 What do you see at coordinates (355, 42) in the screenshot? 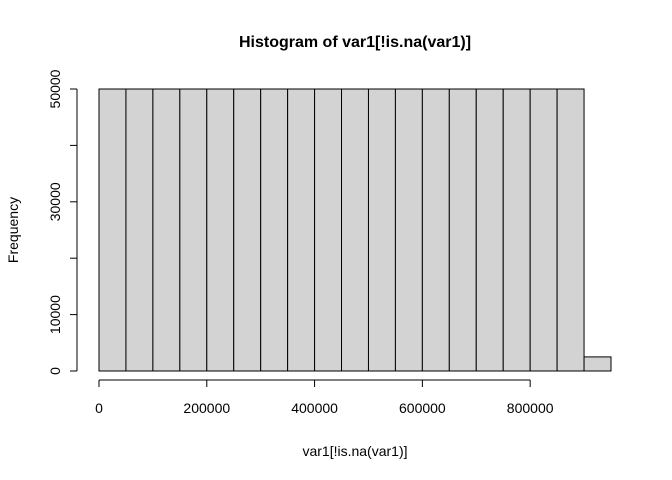
I see `chart-title: Histogram of var1[!is.na(var1)]` at bounding box center [355, 42].